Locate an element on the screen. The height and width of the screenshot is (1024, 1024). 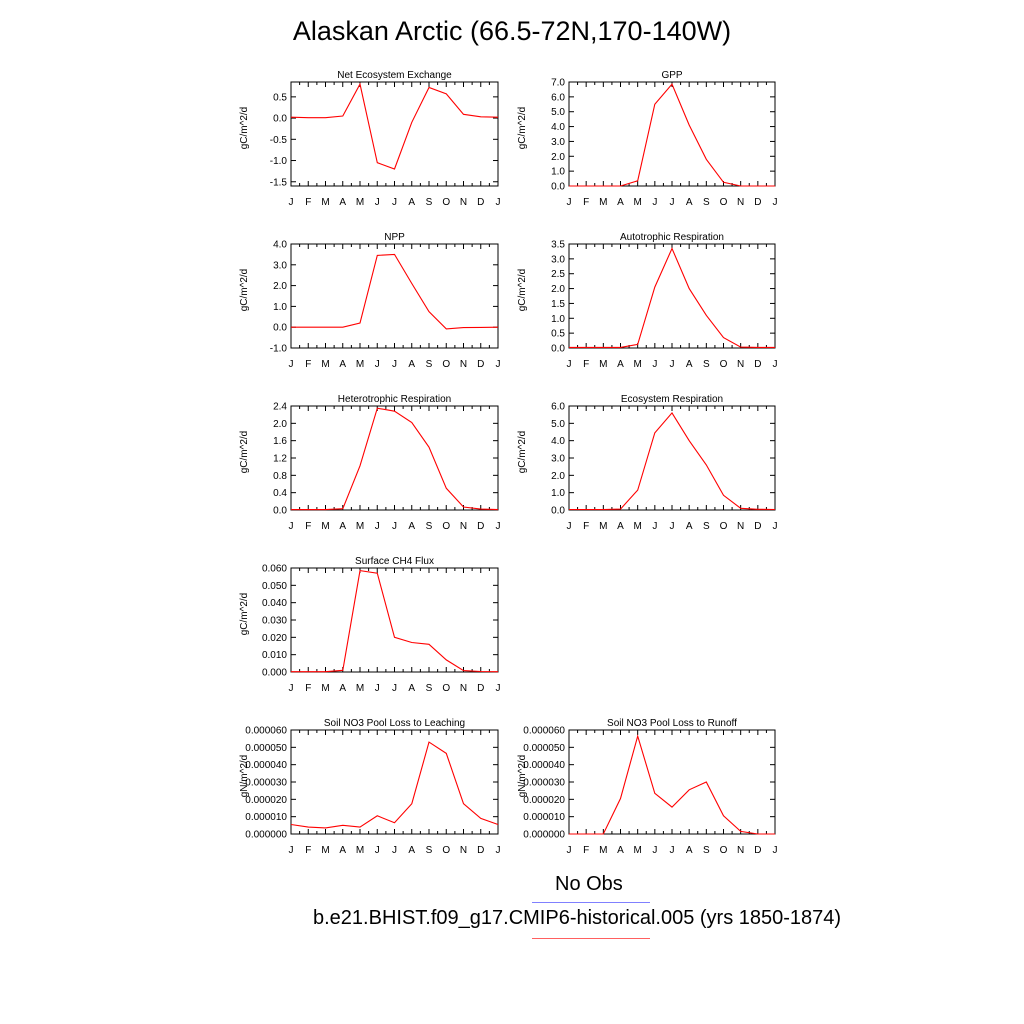
y-tick-label: 0.010 is located at coordinates (274, 655).